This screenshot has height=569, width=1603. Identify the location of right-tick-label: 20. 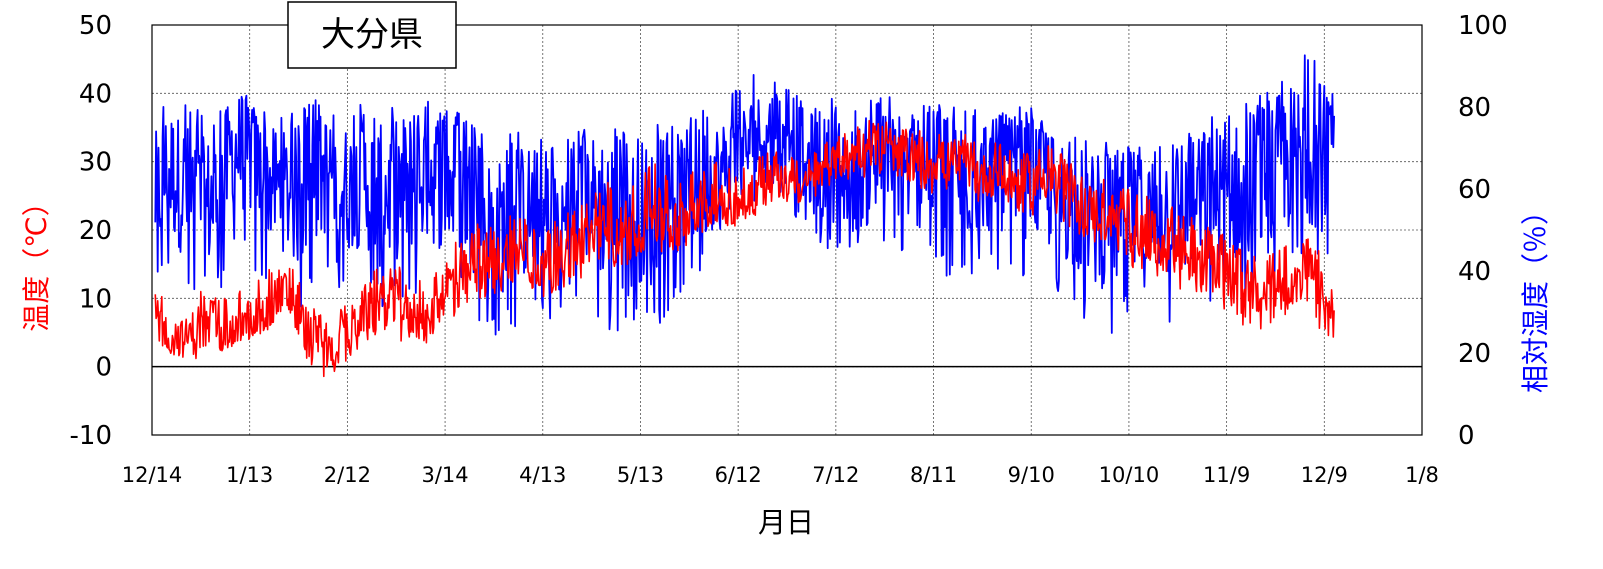
(1474, 354).